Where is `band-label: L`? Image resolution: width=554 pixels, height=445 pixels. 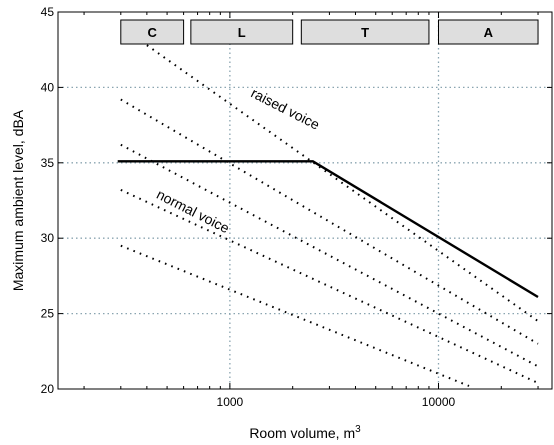
band-label: L is located at coordinates (242, 32).